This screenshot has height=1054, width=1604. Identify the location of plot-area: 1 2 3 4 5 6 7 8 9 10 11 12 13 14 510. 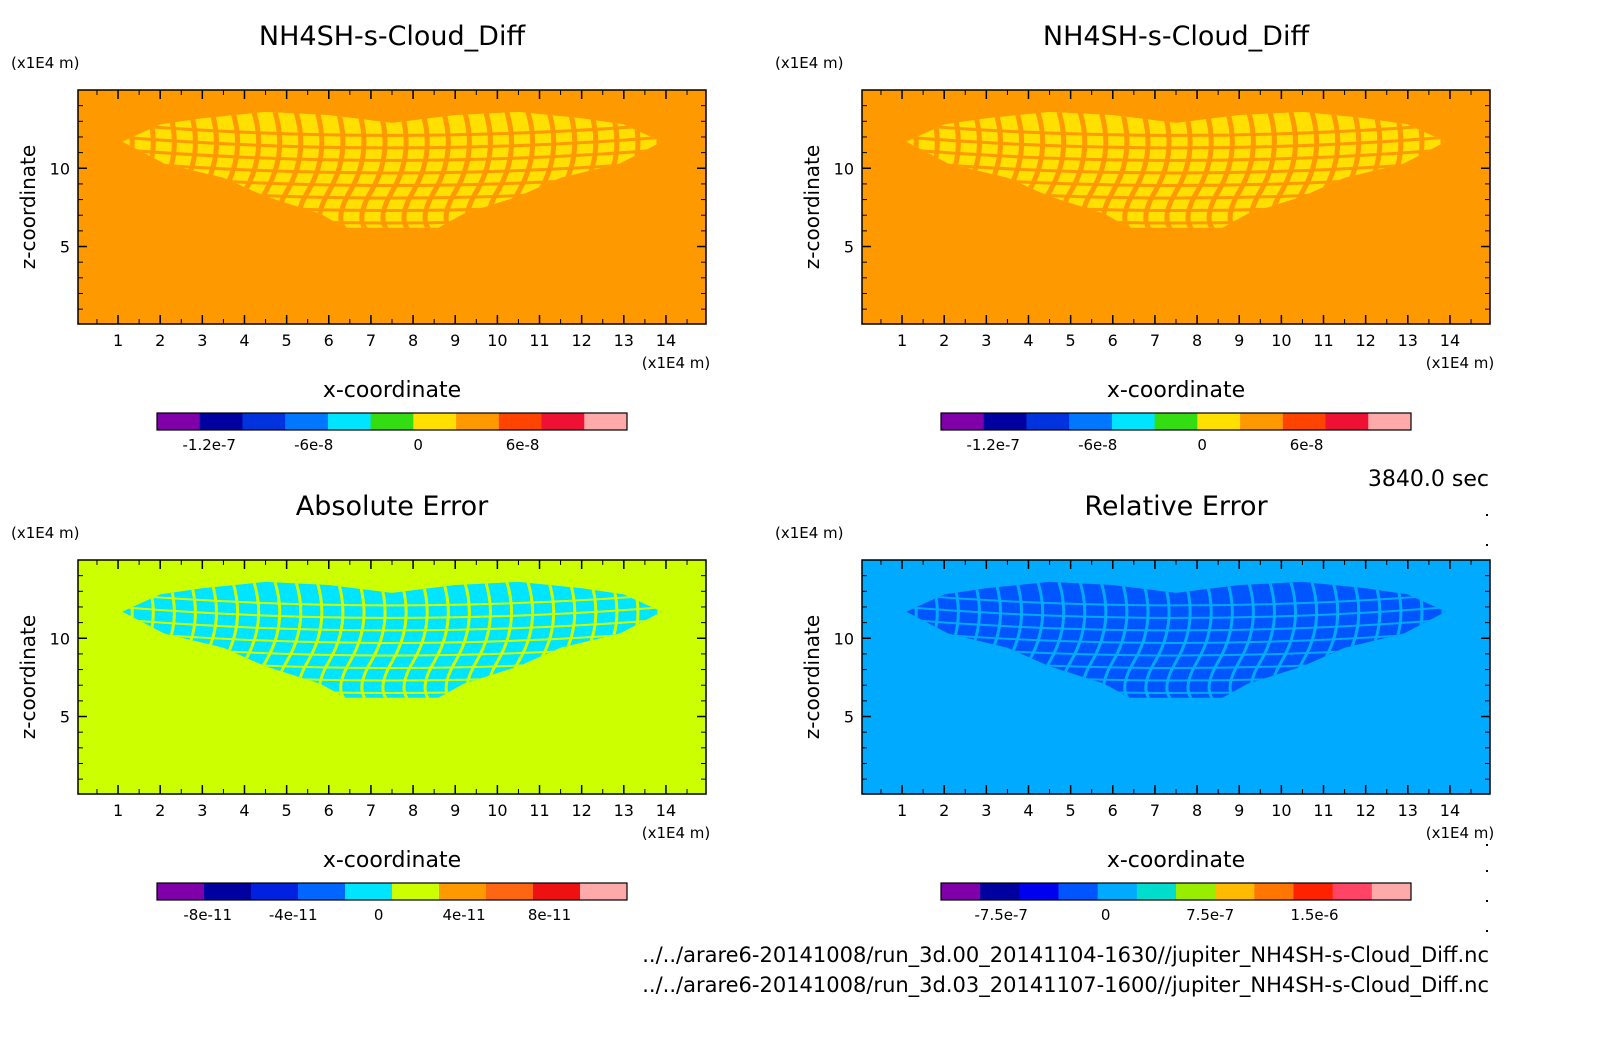
(378, 219).